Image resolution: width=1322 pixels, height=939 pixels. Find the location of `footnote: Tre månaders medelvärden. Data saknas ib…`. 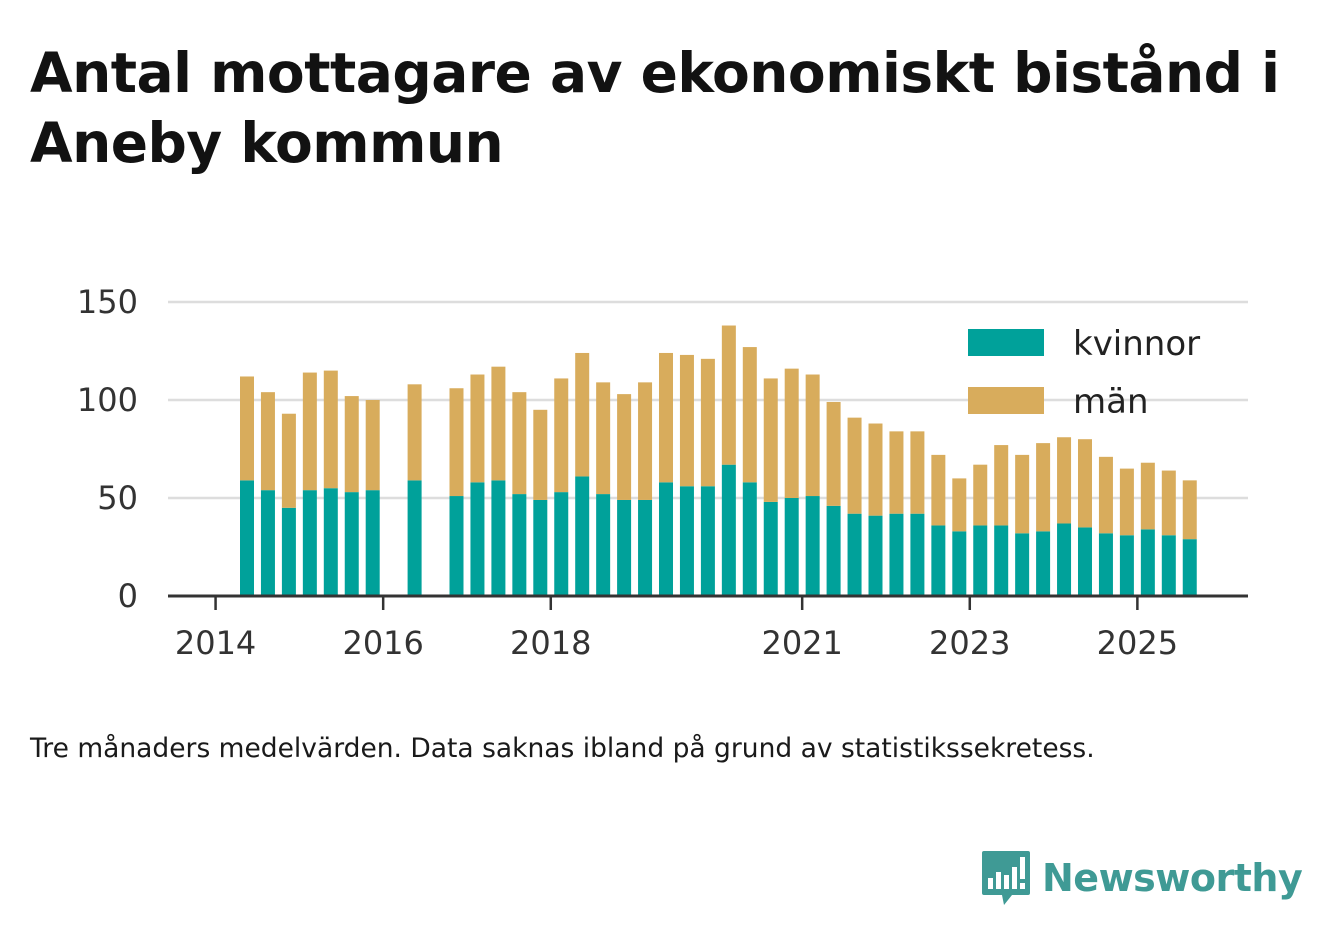

footnote: Tre månaders medelvärden. Data saknas ib… is located at coordinates (562, 748).